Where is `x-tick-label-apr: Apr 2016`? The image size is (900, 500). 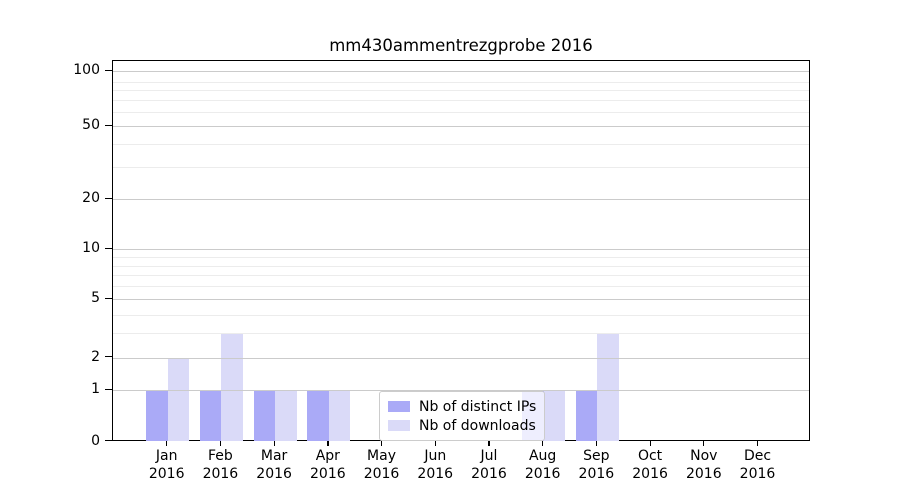
x-tick-label-apr: Apr 2016 is located at coordinates (328, 465).